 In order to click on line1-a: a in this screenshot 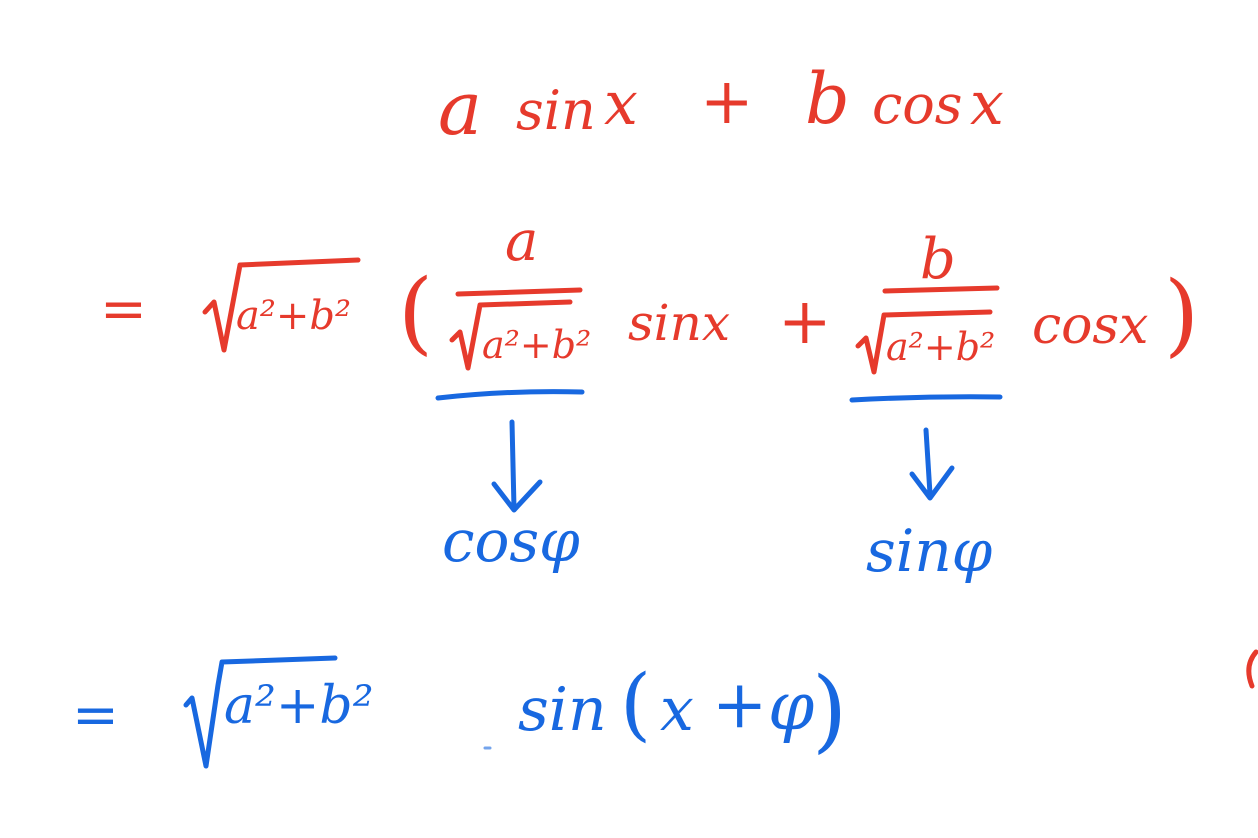, I will do `click(460, 109)`.